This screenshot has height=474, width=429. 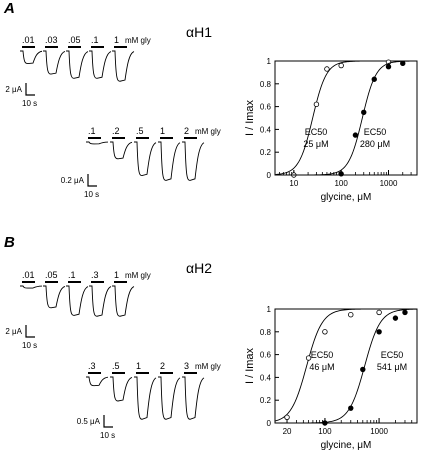 What do you see at coordinates (9, 242) in the screenshot?
I see `panel-b-letter: B` at bounding box center [9, 242].